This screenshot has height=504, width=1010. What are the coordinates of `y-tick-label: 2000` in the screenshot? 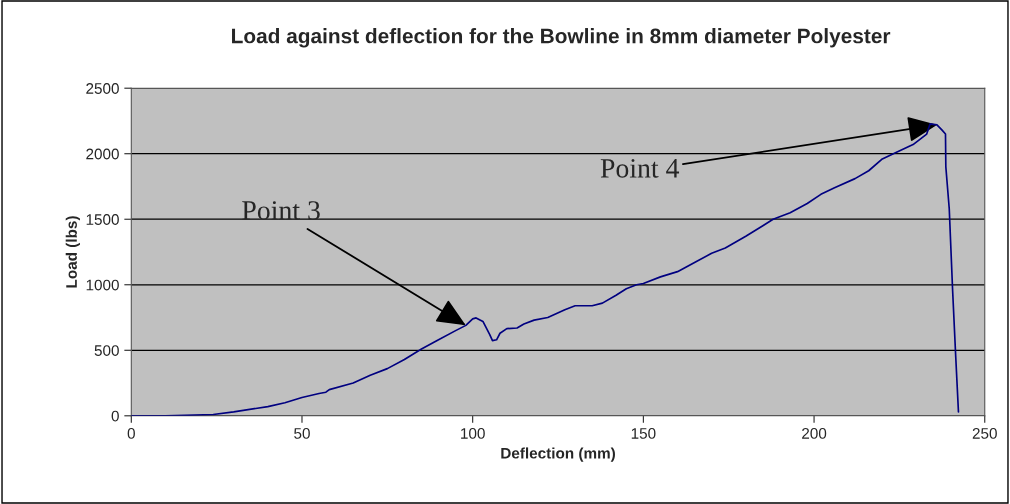 It's located at (102, 154).